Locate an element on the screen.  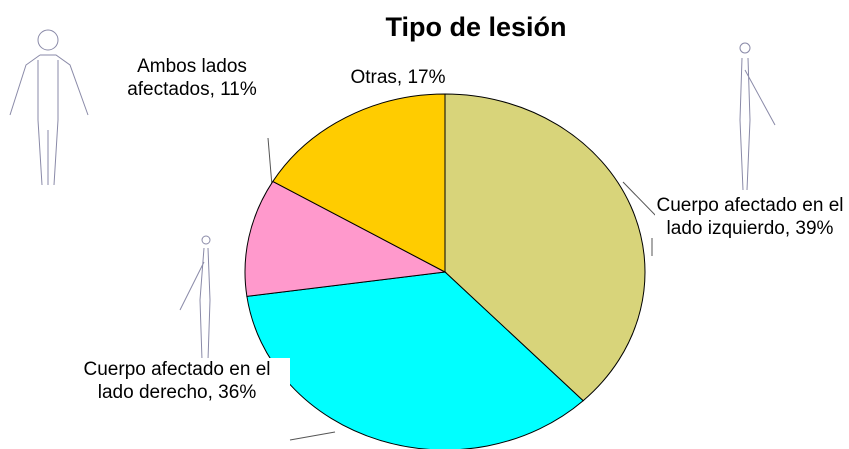
data-label: Ambos lados afectados, 11% is located at coordinates (192, 78).